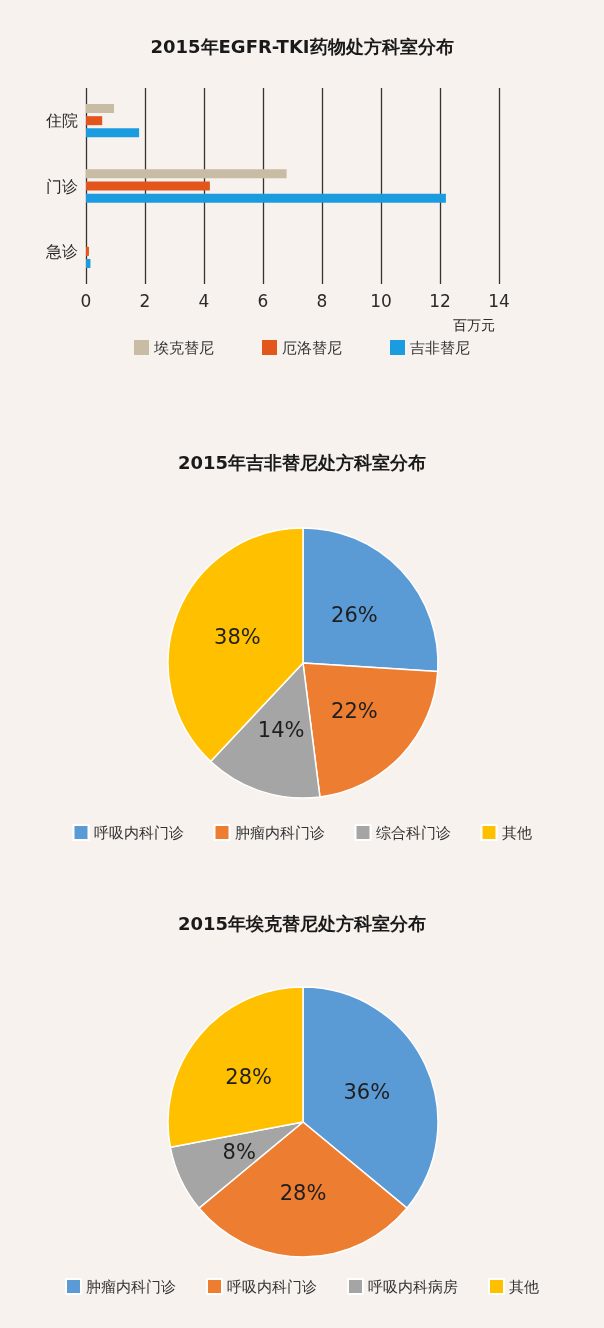 Image resolution: width=604 pixels, height=1328 pixels. What do you see at coordinates (440, 300) in the screenshot?
I see `x-tick-label: 12` at bounding box center [440, 300].